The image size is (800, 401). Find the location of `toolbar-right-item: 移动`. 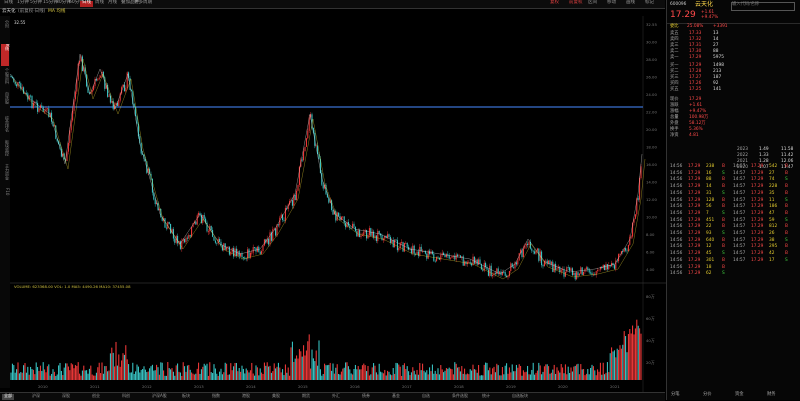

toolbar-right-item: 移动 is located at coordinates (611, 2).